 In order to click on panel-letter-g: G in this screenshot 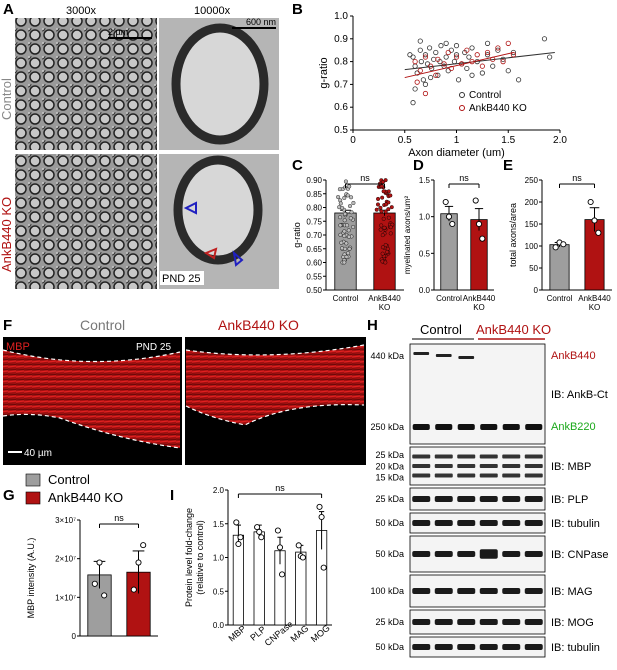, I will do `click(9, 495)`.